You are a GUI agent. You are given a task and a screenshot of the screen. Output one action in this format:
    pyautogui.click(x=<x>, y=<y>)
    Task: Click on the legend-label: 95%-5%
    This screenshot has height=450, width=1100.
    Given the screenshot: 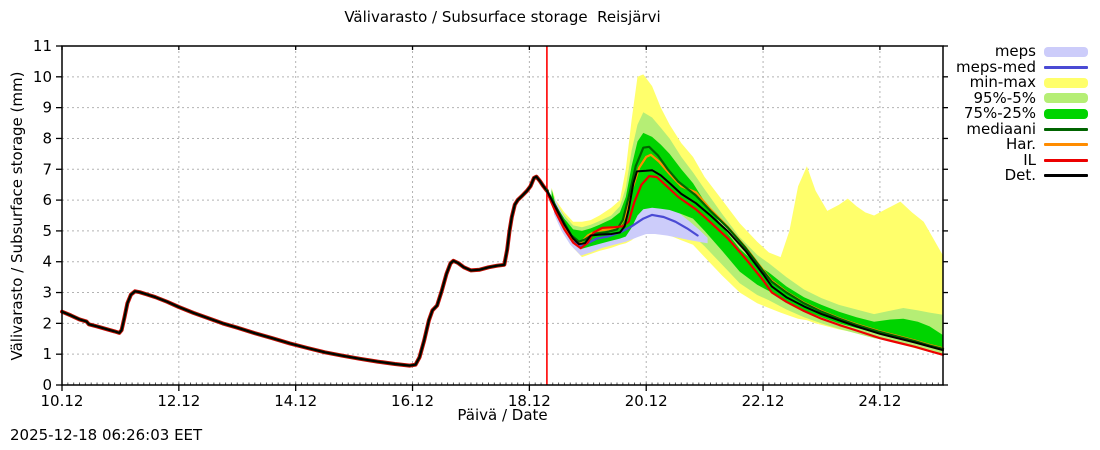 What is the action you would take?
    pyautogui.click(x=1004, y=97)
    